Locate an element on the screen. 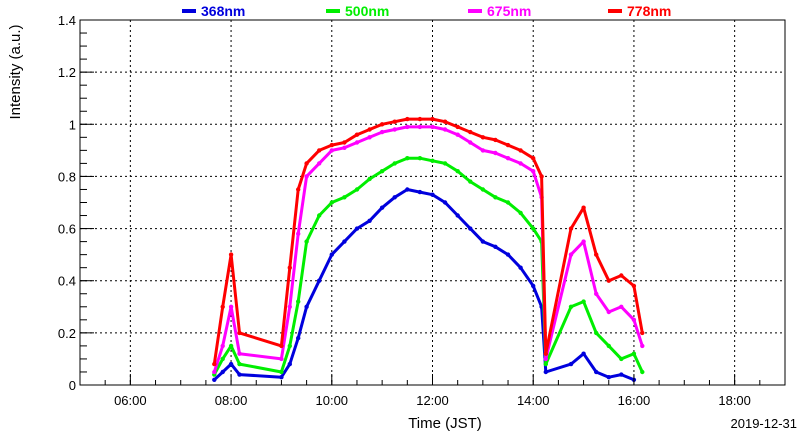 The height and width of the screenshot is (434, 800). legend-entry: 500nm is located at coordinates (367, 11).